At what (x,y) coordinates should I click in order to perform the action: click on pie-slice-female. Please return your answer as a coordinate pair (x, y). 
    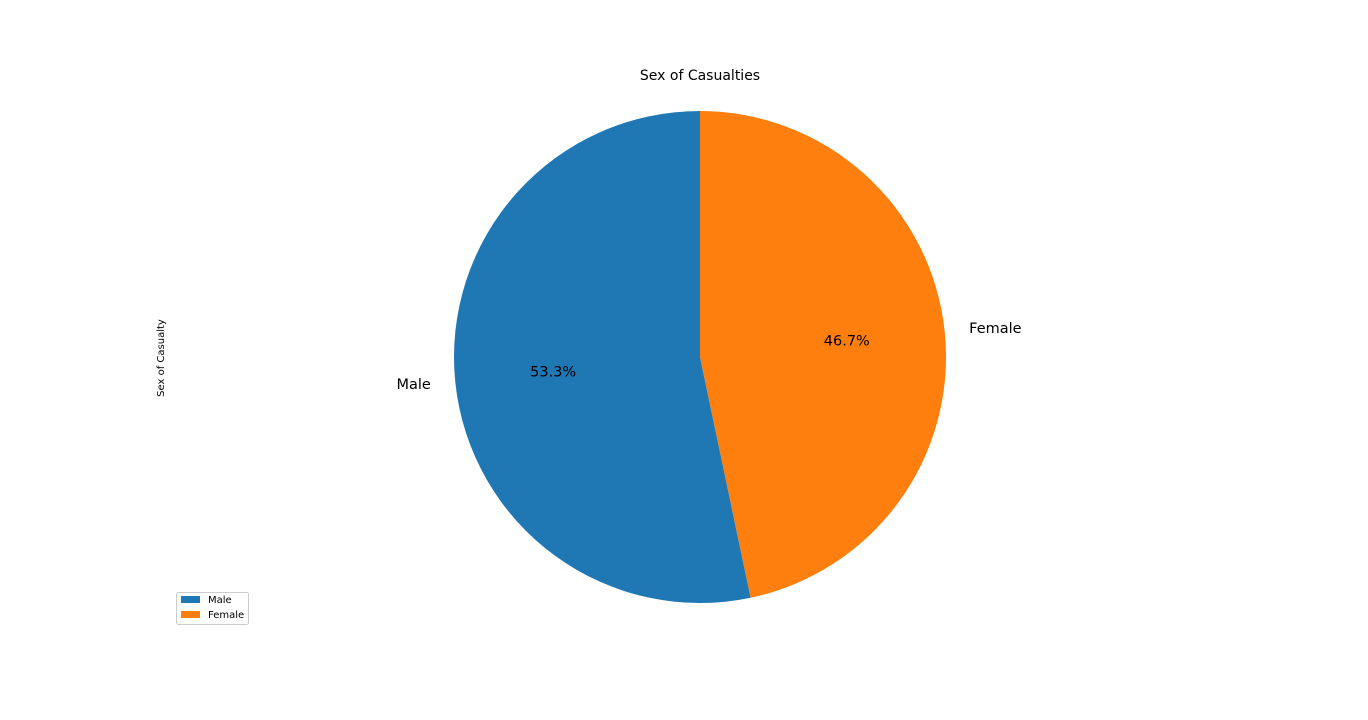
    Looking at the image, I should click on (823, 354).